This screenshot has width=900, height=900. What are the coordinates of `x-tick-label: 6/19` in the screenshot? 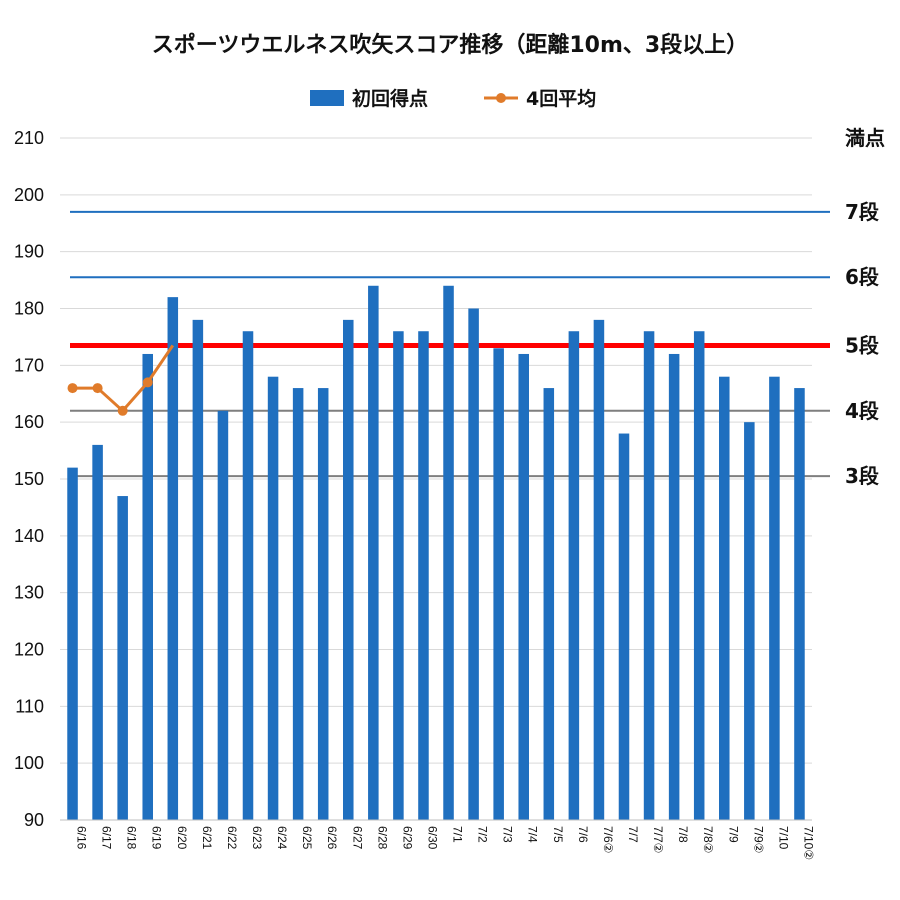 It's located at (157, 838).